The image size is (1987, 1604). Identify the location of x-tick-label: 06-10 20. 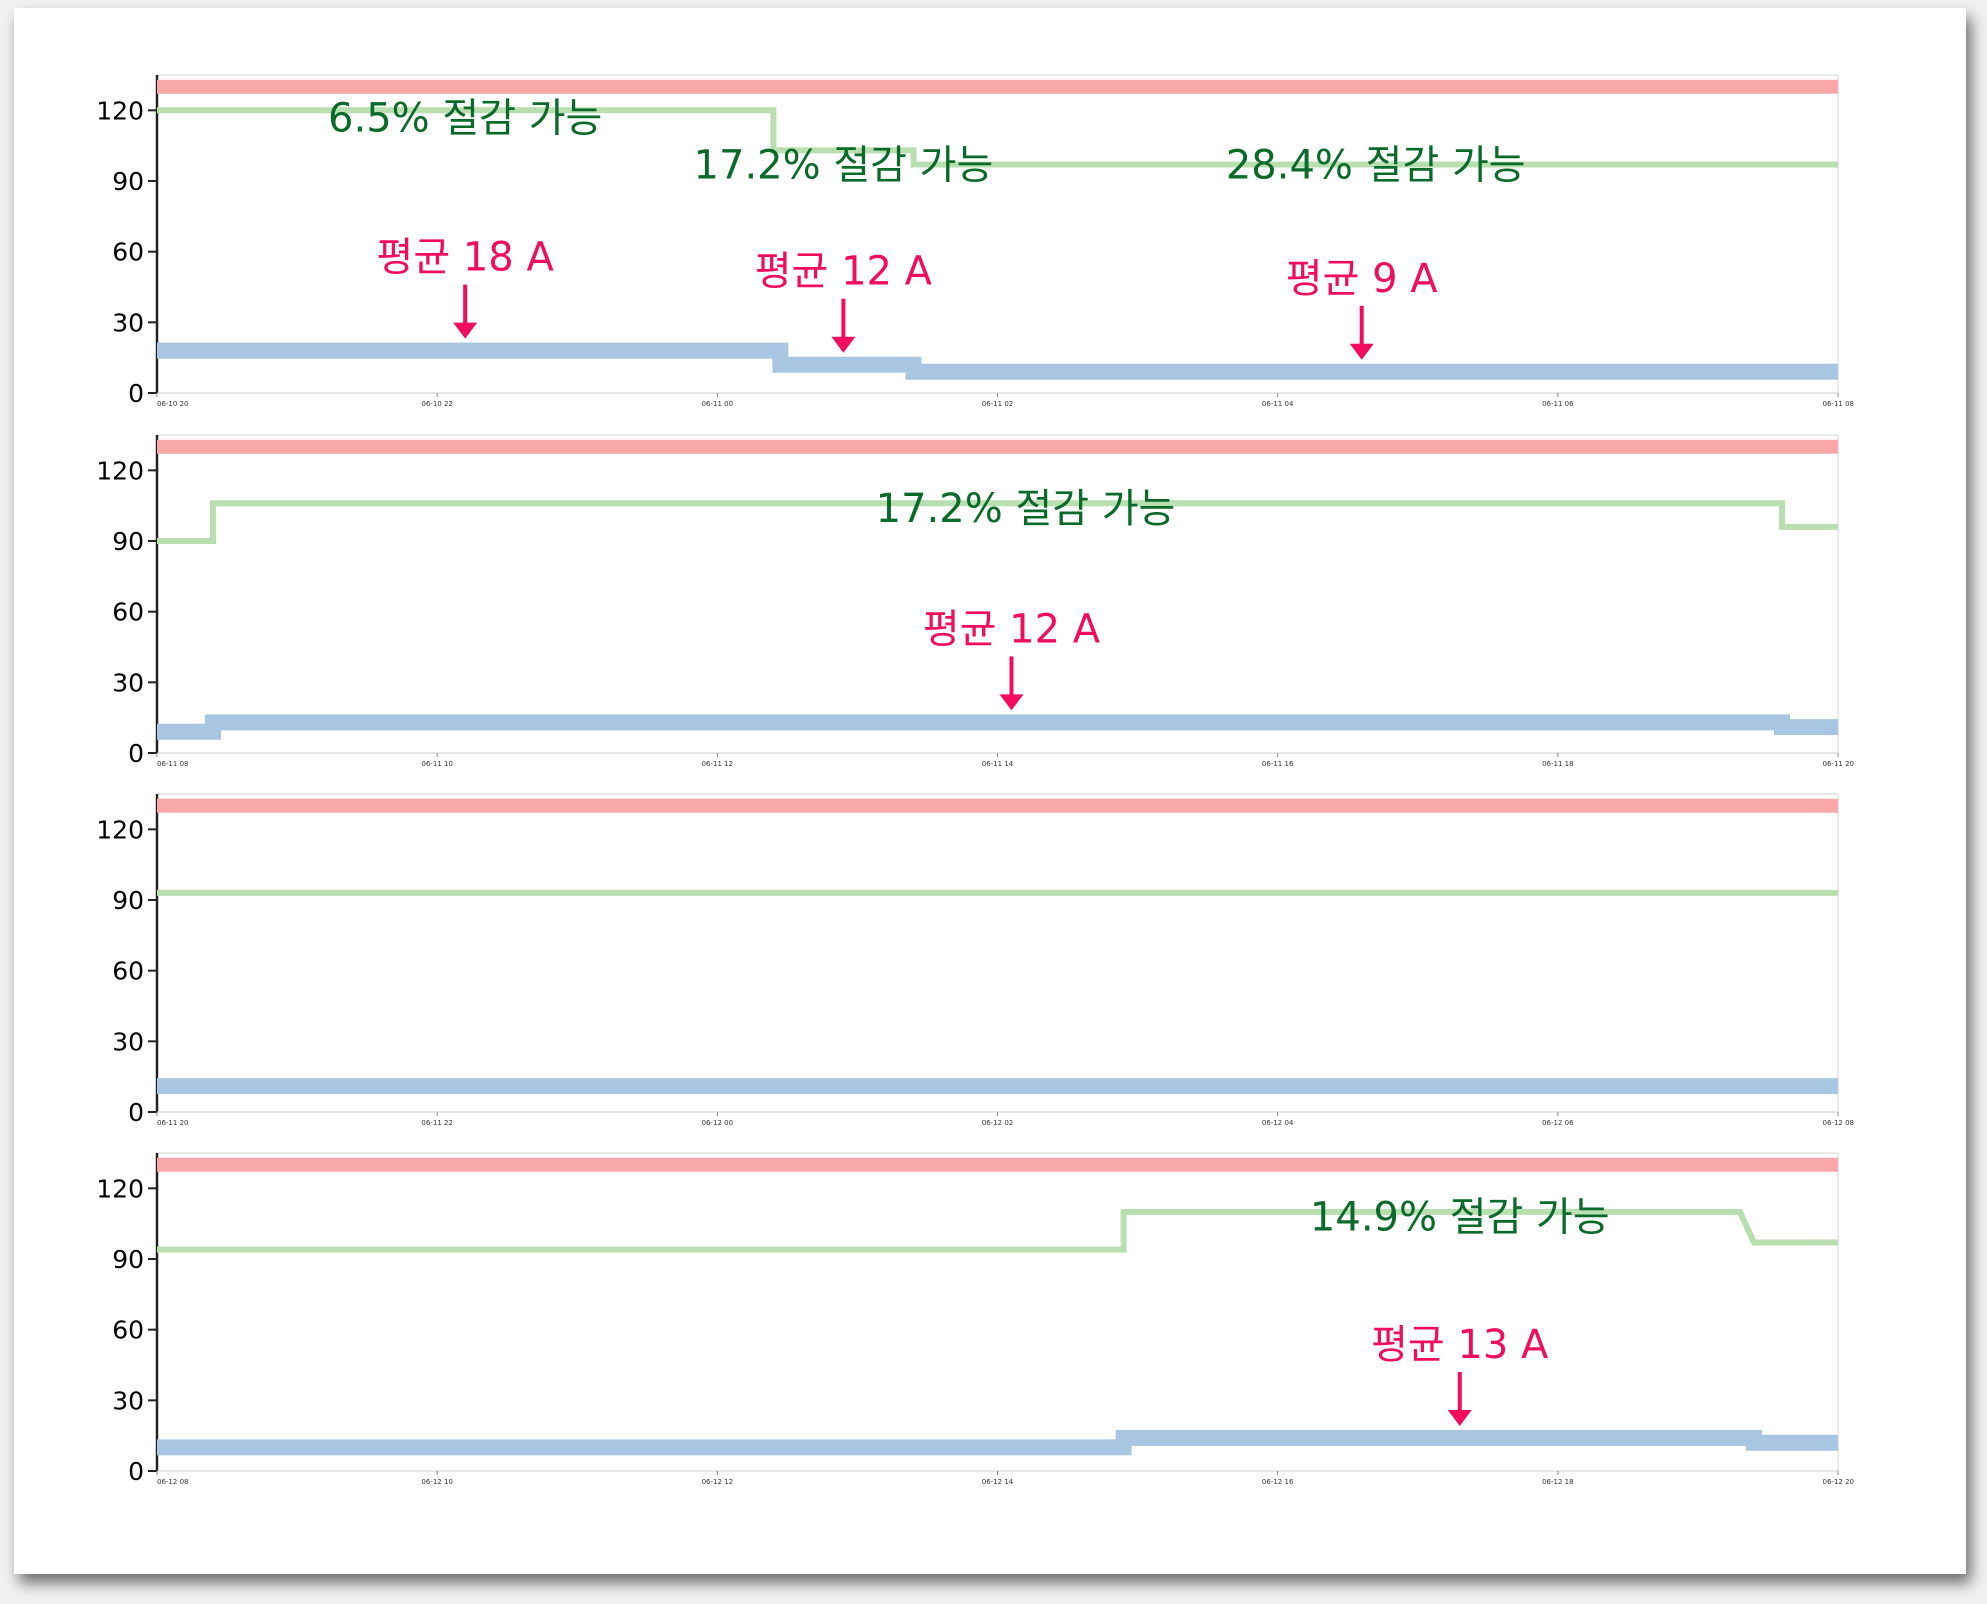
(172, 404).